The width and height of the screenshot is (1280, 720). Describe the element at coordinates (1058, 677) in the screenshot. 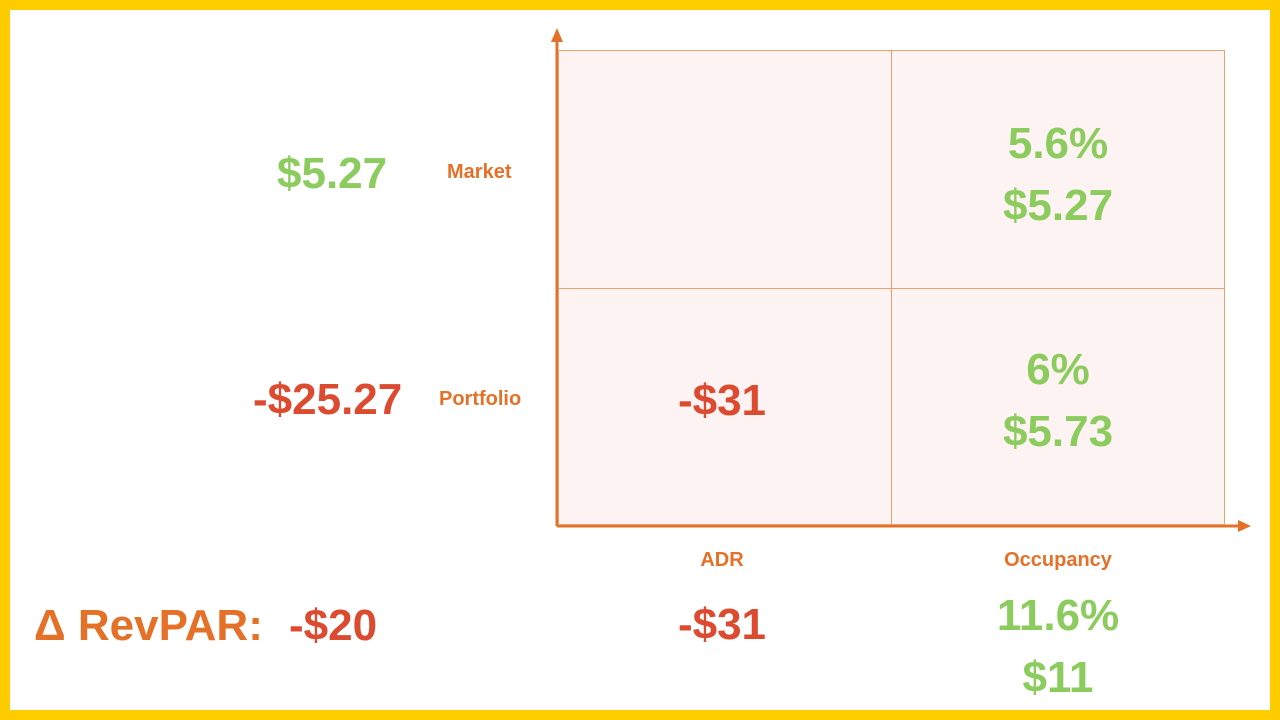

I see `occupancy-total-value: $11` at that location.